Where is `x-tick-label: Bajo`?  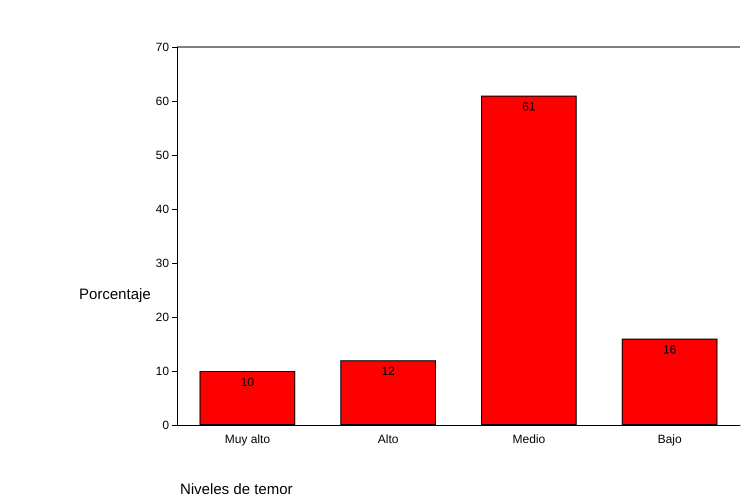
x-tick-label: Bajo is located at coordinates (670, 439).